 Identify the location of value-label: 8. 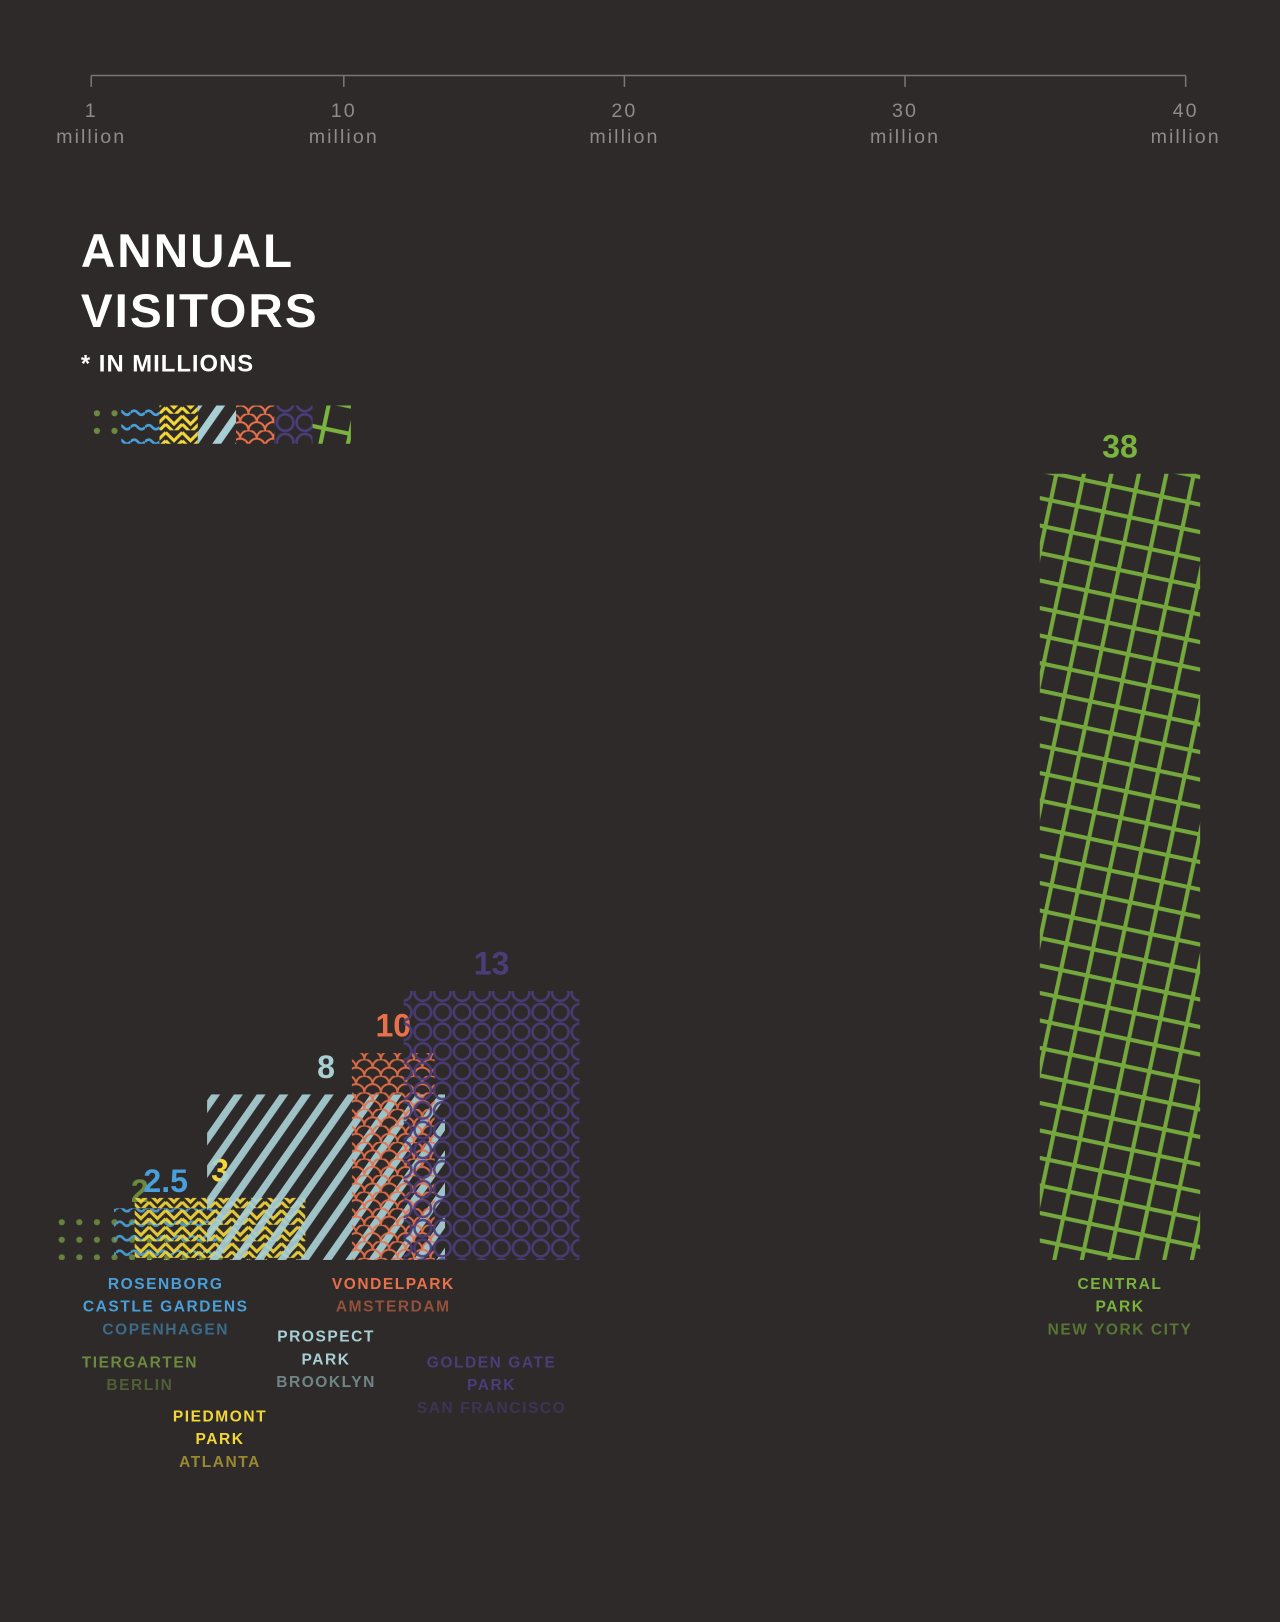
(326, 1067).